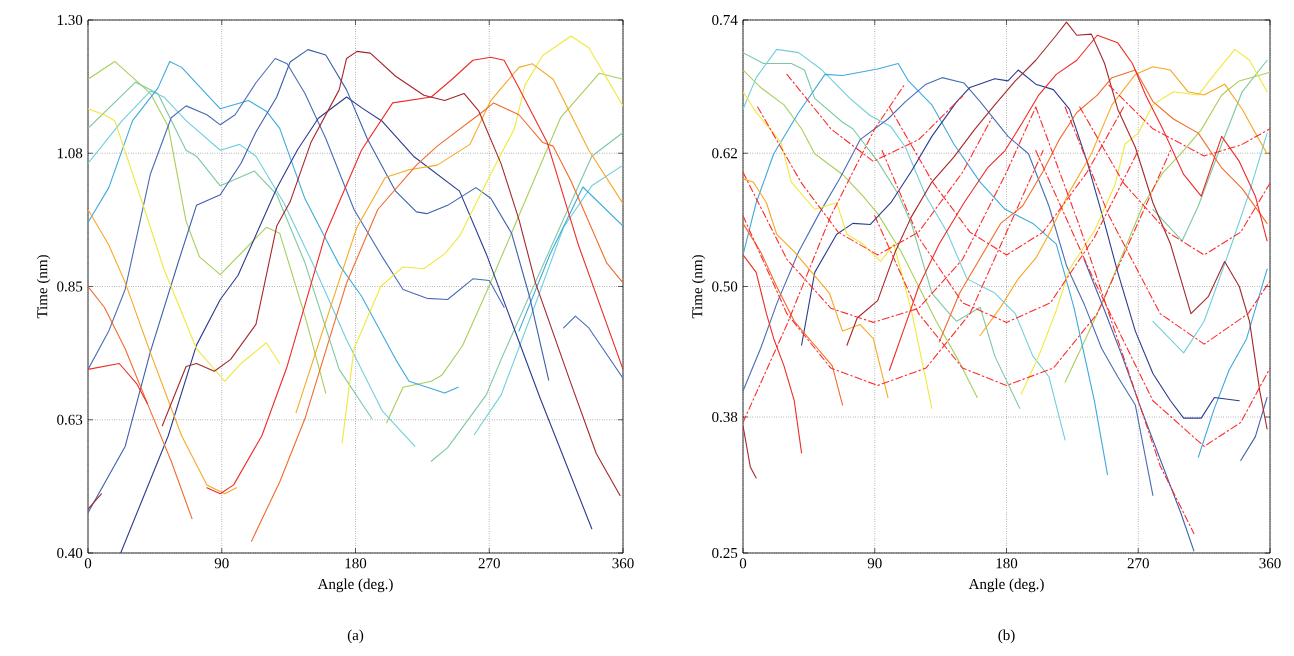 The height and width of the screenshot is (656, 1294). Describe the element at coordinates (355, 636) in the screenshot. I see `text: (a)` at that location.